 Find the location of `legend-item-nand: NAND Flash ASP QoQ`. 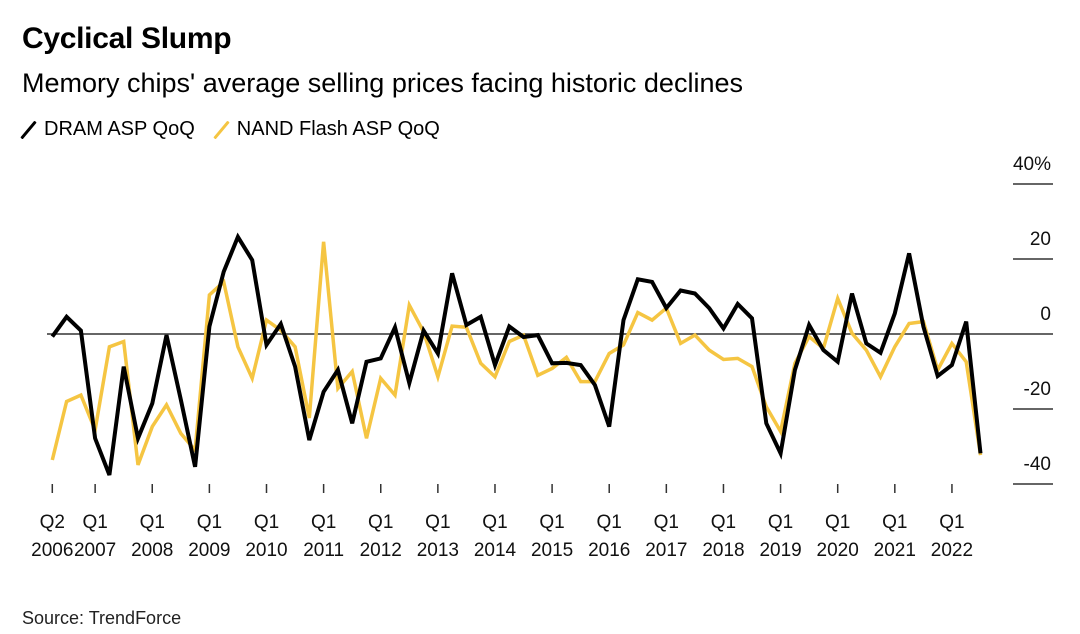

legend-item-nand: NAND Flash ASP QoQ is located at coordinates (327, 129).